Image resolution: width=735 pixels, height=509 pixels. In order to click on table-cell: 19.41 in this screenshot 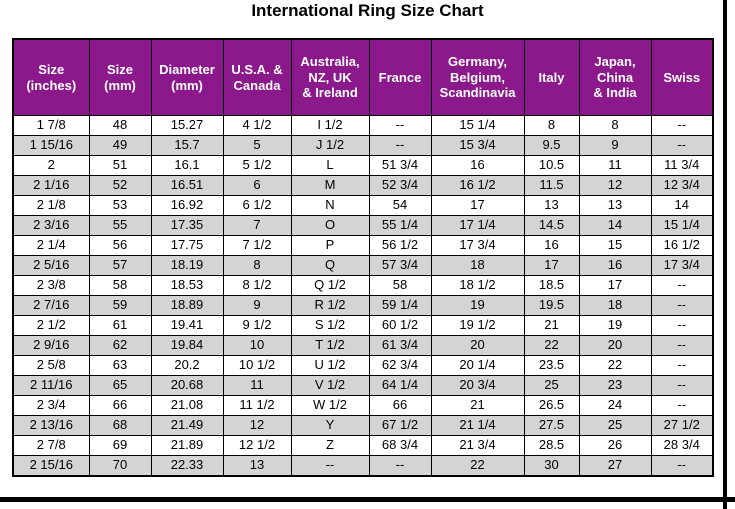, I will do `click(187, 325)`.